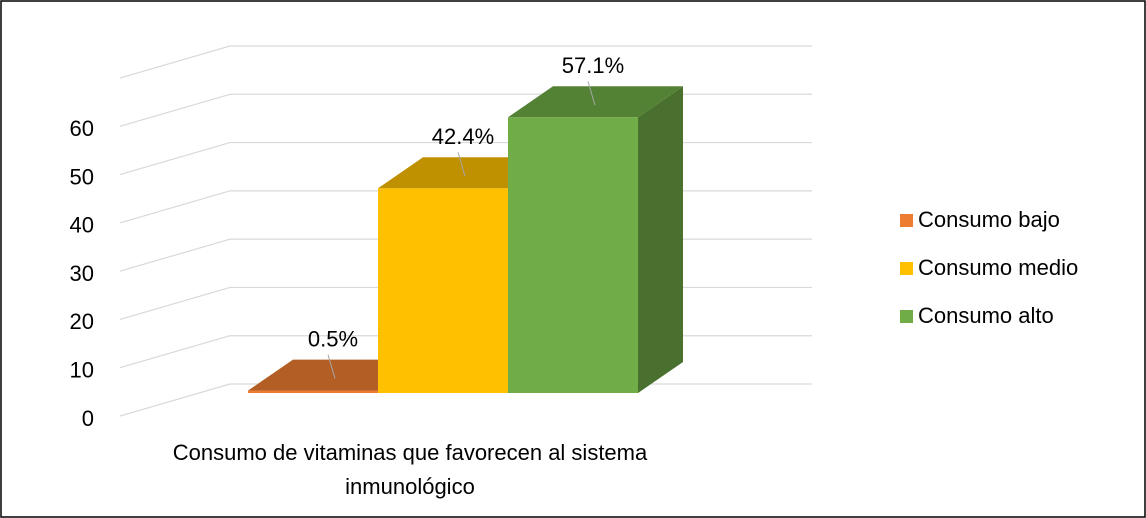  Describe the element at coordinates (989, 219) in the screenshot. I see `legend-label: Consumo bajo` at that location.